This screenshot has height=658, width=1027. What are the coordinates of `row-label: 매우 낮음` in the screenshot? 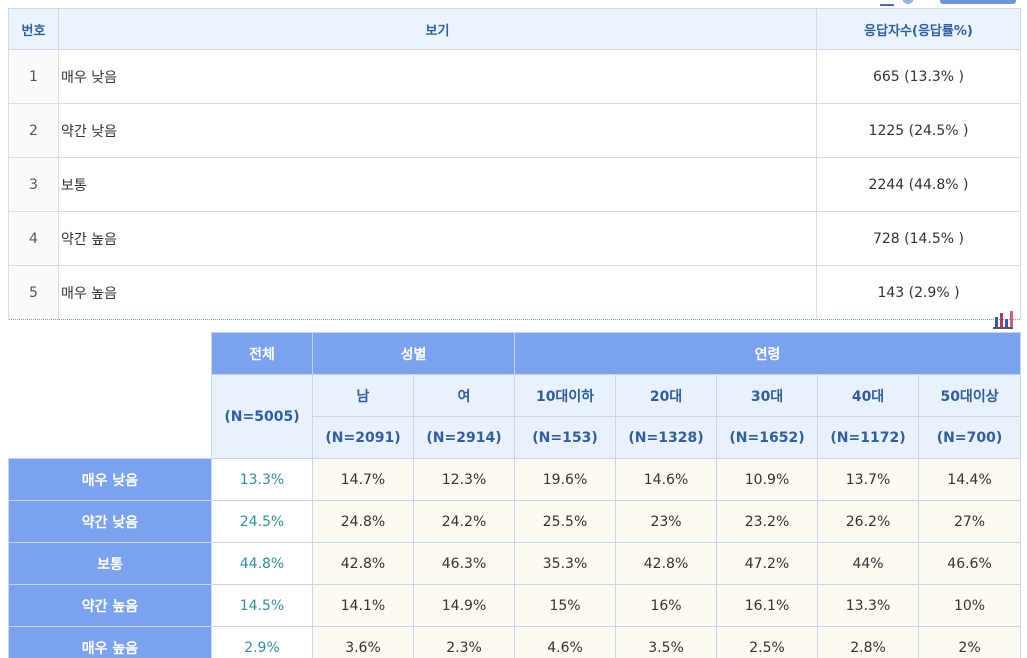 It's located at (110, 479).